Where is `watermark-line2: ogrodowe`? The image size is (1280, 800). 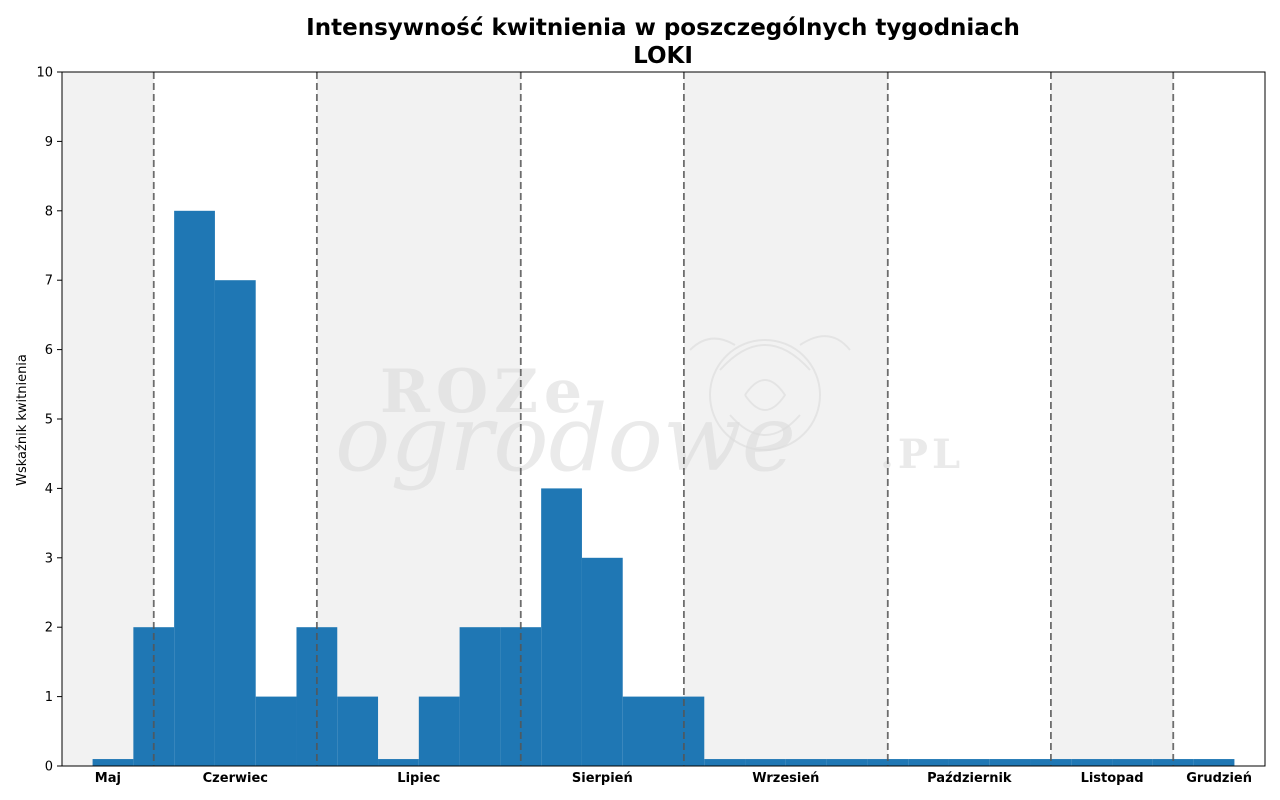 watermark-line2: ogrodowe is located at coordinates (565, 438).